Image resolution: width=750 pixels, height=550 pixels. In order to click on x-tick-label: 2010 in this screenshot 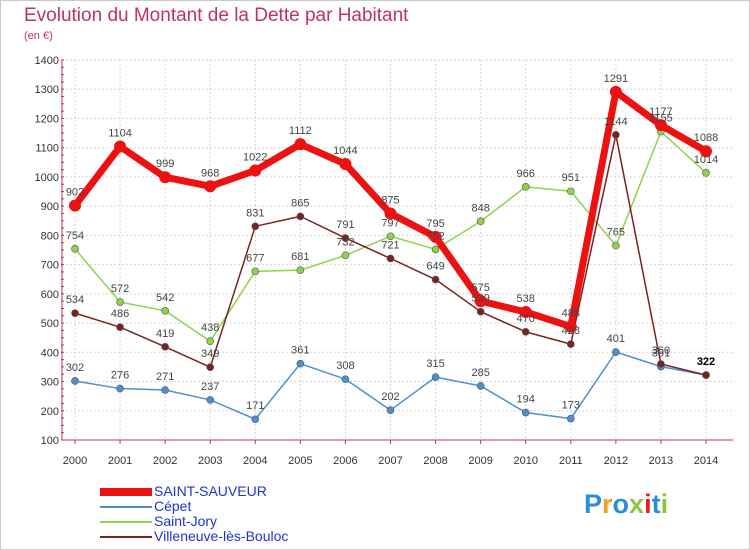, I will do `click(525, 461)`.